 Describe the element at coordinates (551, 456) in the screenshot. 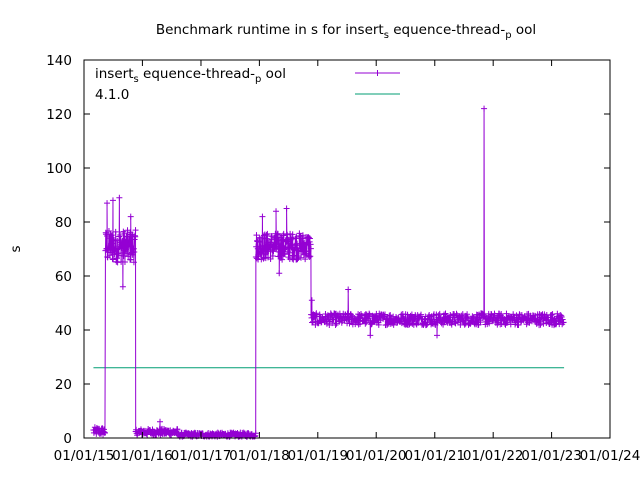

I see `x-tick-label: 01/01/23` at that location.